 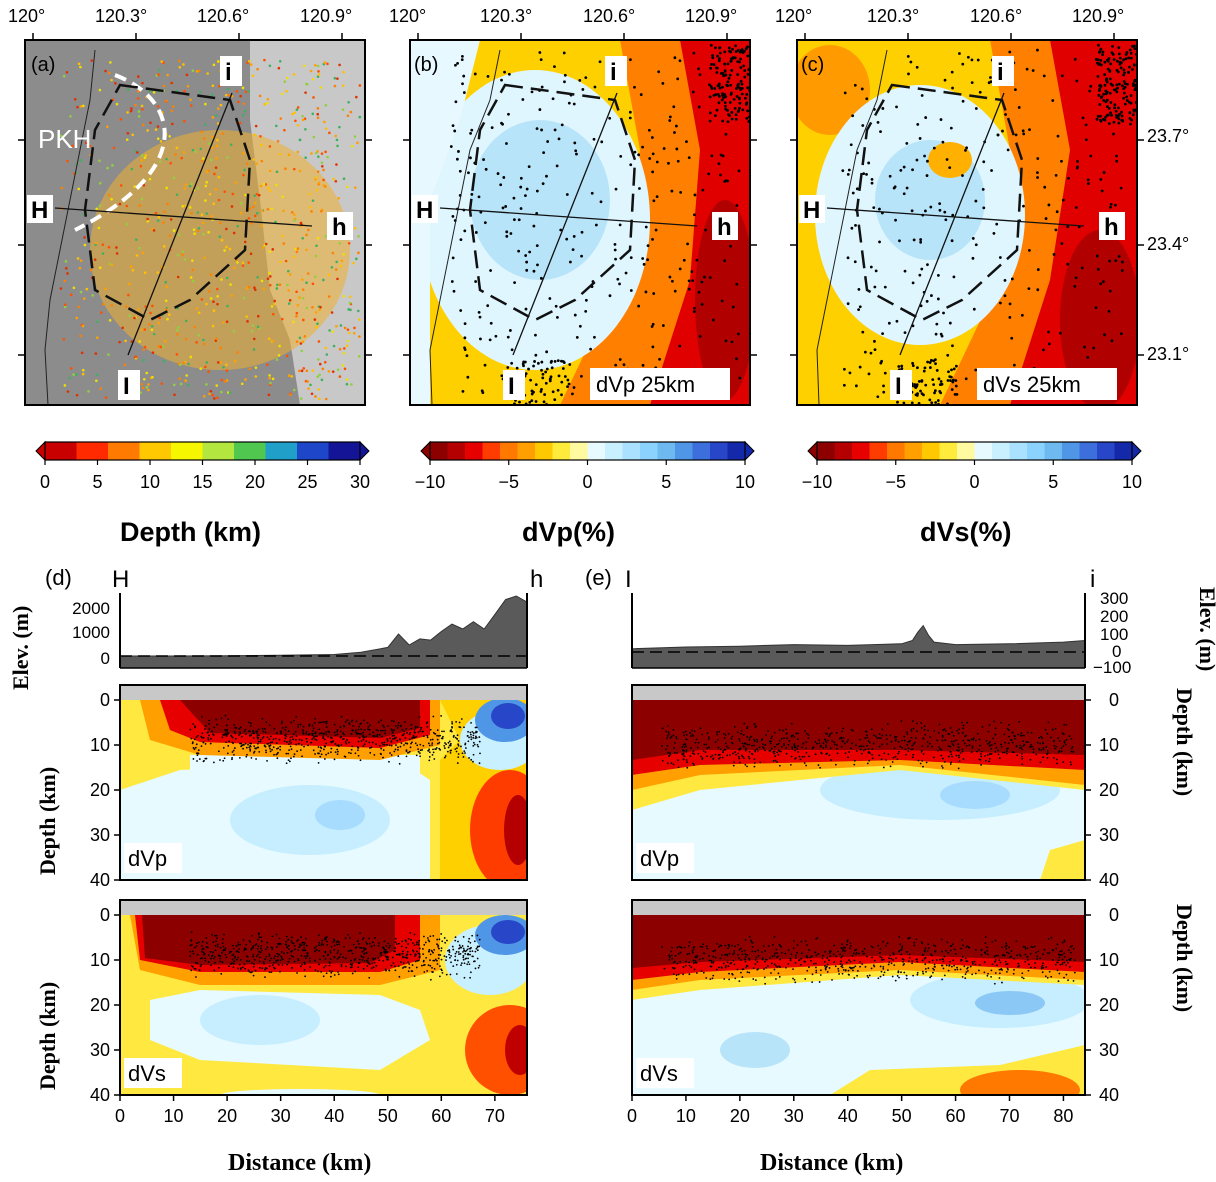 I want to click on section-d-dvp-events, so click(x=335, y=739).